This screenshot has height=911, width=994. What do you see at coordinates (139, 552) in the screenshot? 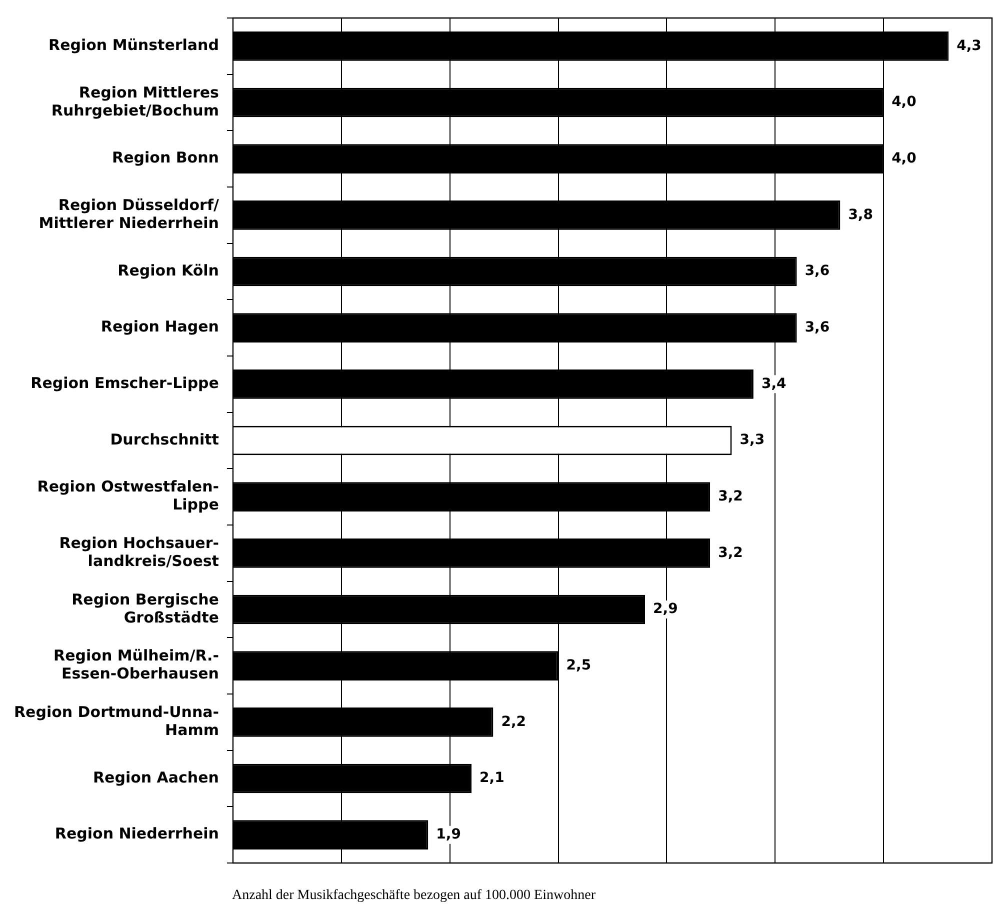
I see `y-tick-label: Region Hochsauer-landkreis/Soest` at bounding box center [139, 552].